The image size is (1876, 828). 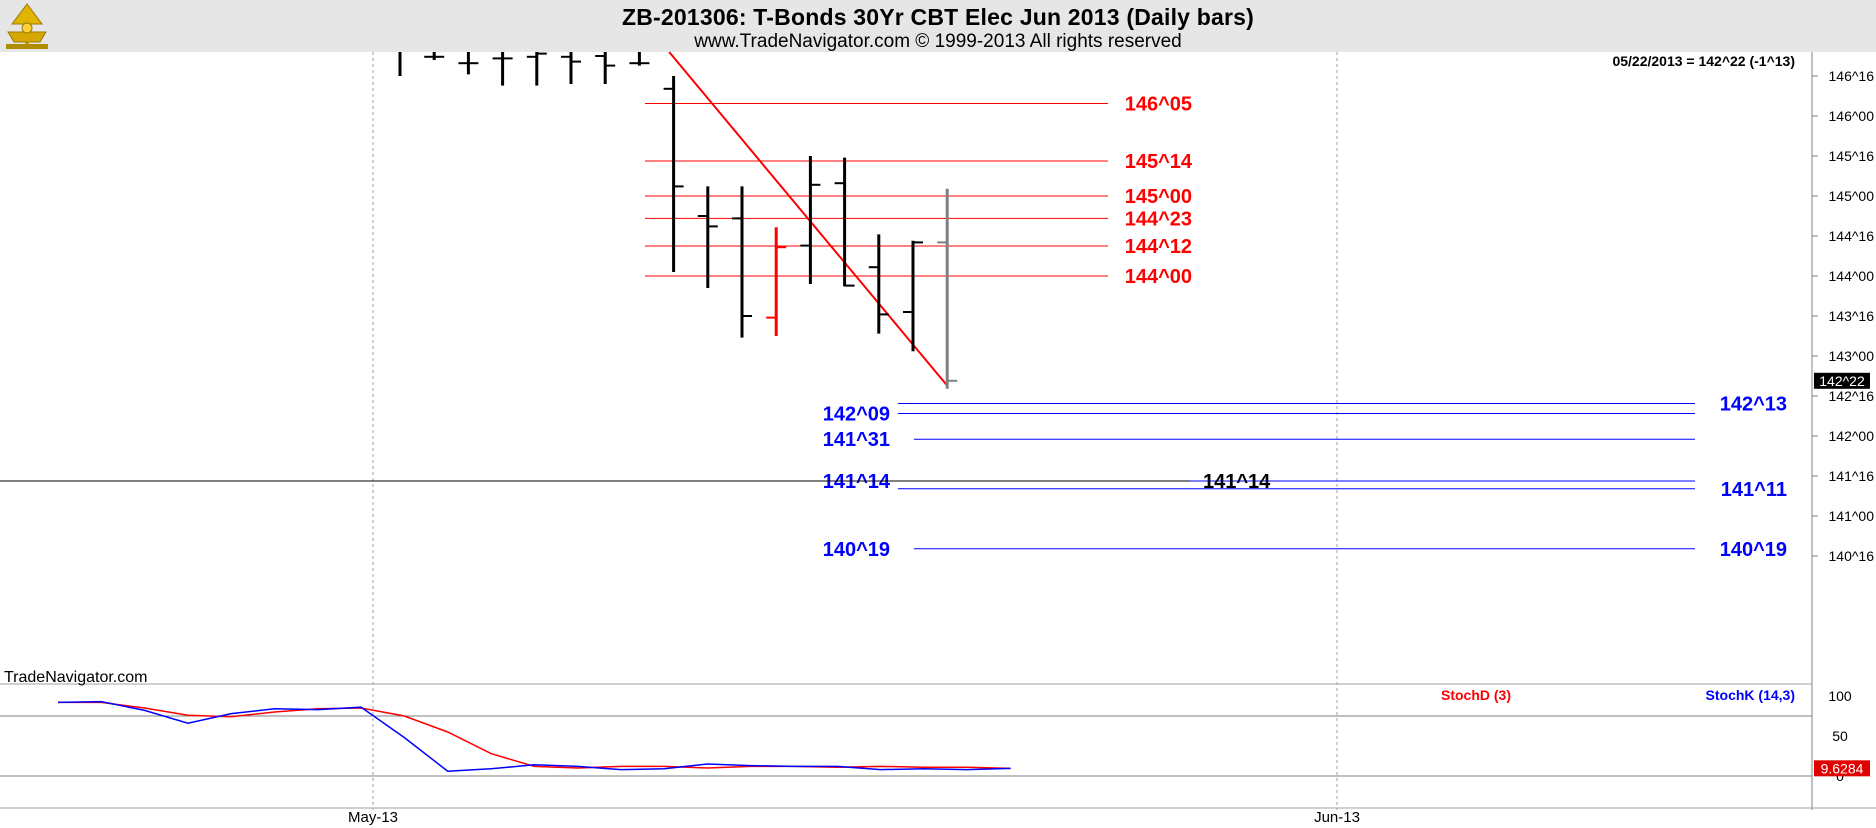 I want to click on resistance-label: 144^00, so click(x=1158, y=277).